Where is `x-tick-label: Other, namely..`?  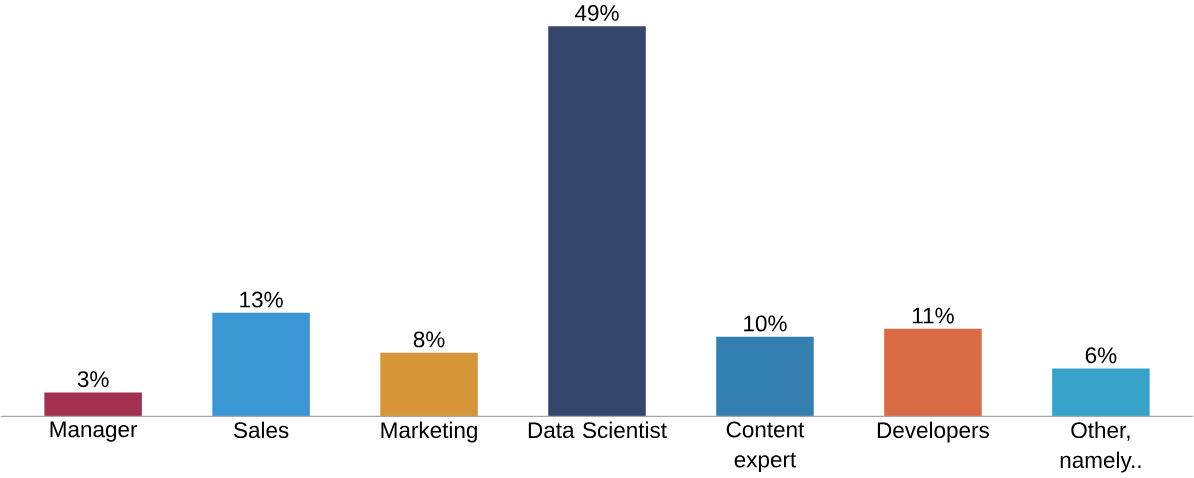
x-tick-label: Other, namely.. is located at coordinates (1100, 447).